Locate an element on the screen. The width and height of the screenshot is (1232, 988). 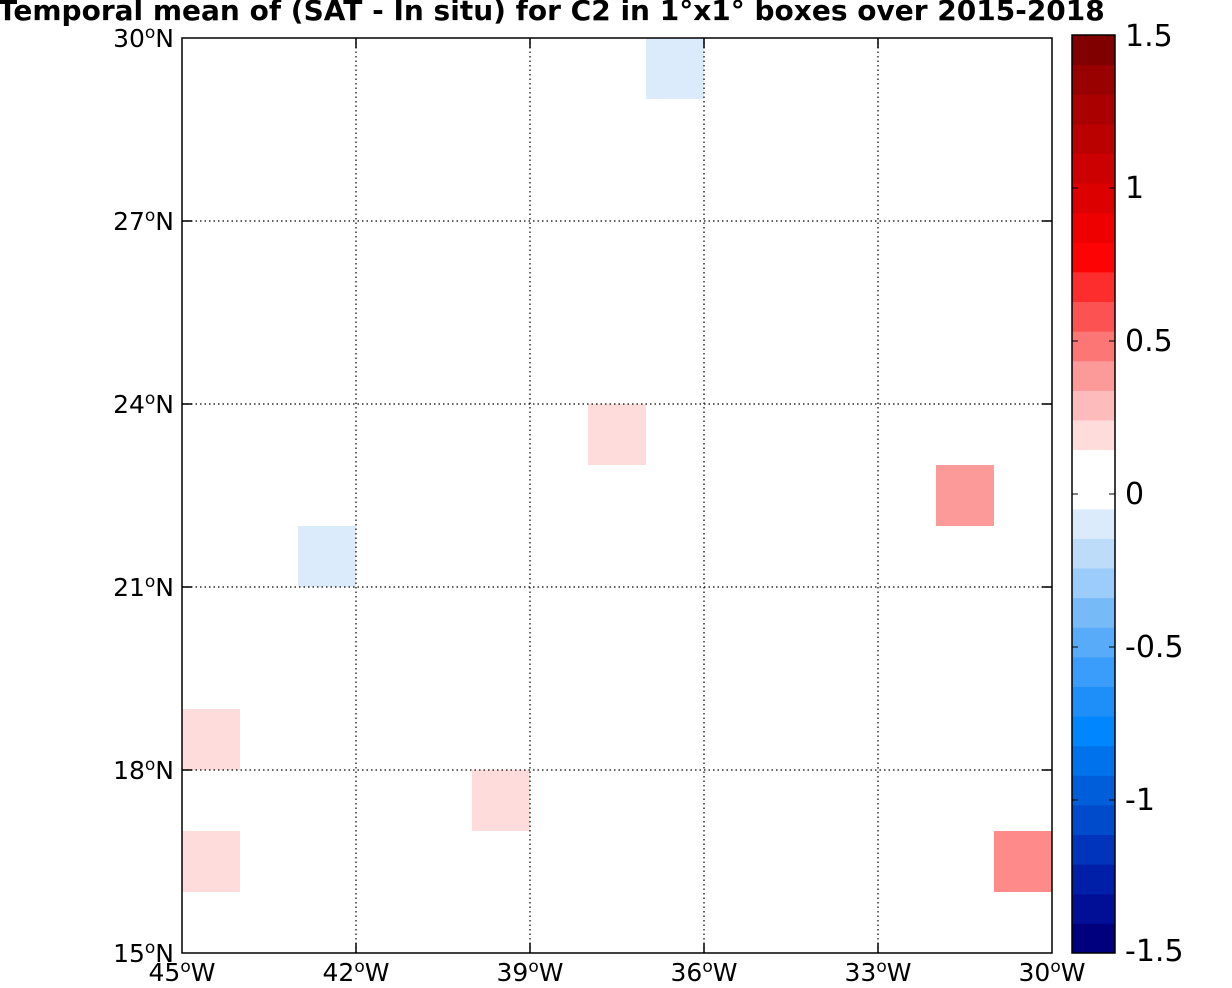
latitude-label: 24oN is located at coordinates (143, 404).